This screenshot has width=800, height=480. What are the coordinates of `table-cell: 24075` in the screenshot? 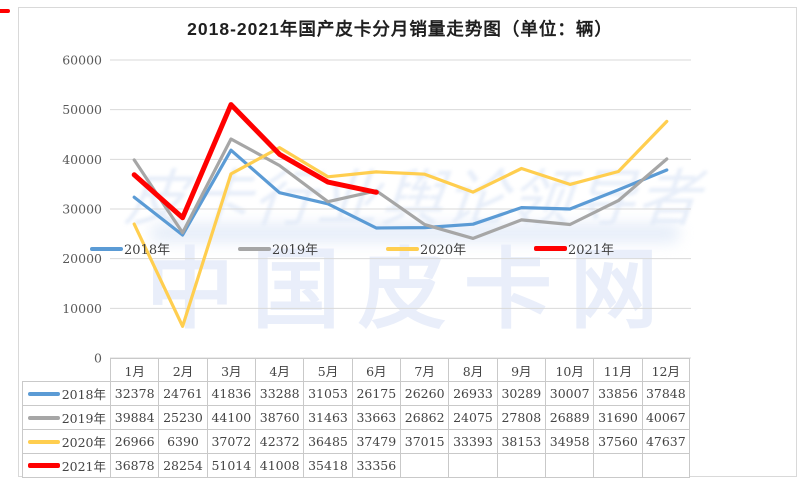 It's located at (472, 417).